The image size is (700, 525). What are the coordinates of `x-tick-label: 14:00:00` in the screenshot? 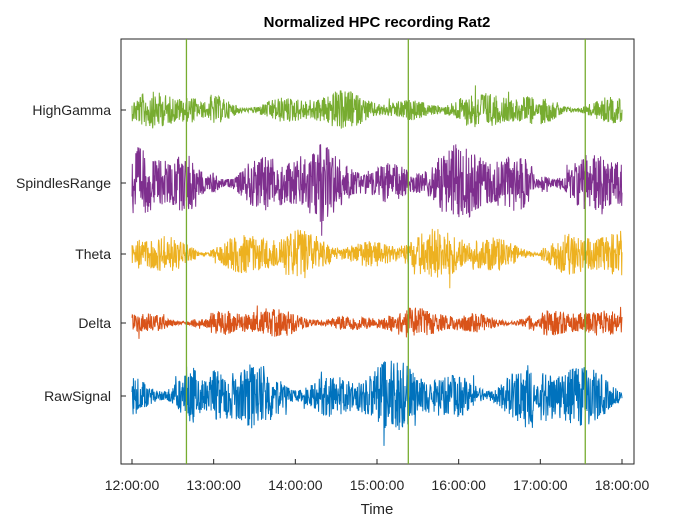 It's located at (295, 485).